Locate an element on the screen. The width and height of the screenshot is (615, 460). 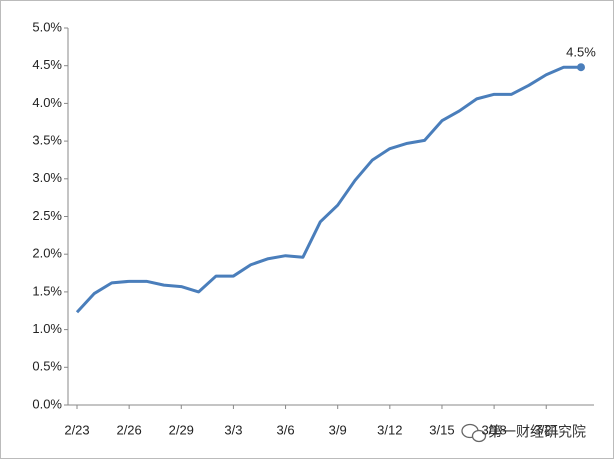
y-tick-label: 4.0% is located at coordinates (47, 102).